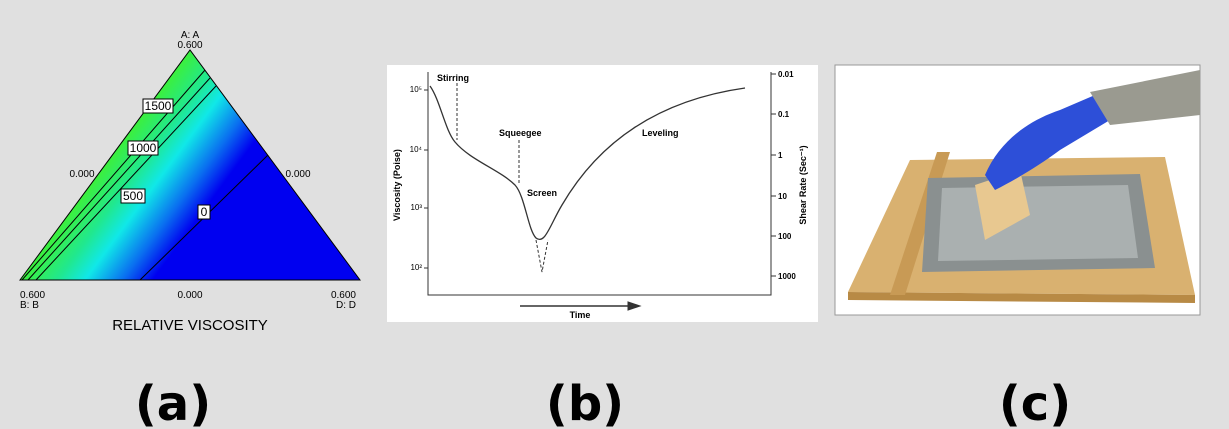  What do you see at coordinates (660, 133) in the screenshot?
I see `annotation: Leveling` at bounding box center [660, 133].